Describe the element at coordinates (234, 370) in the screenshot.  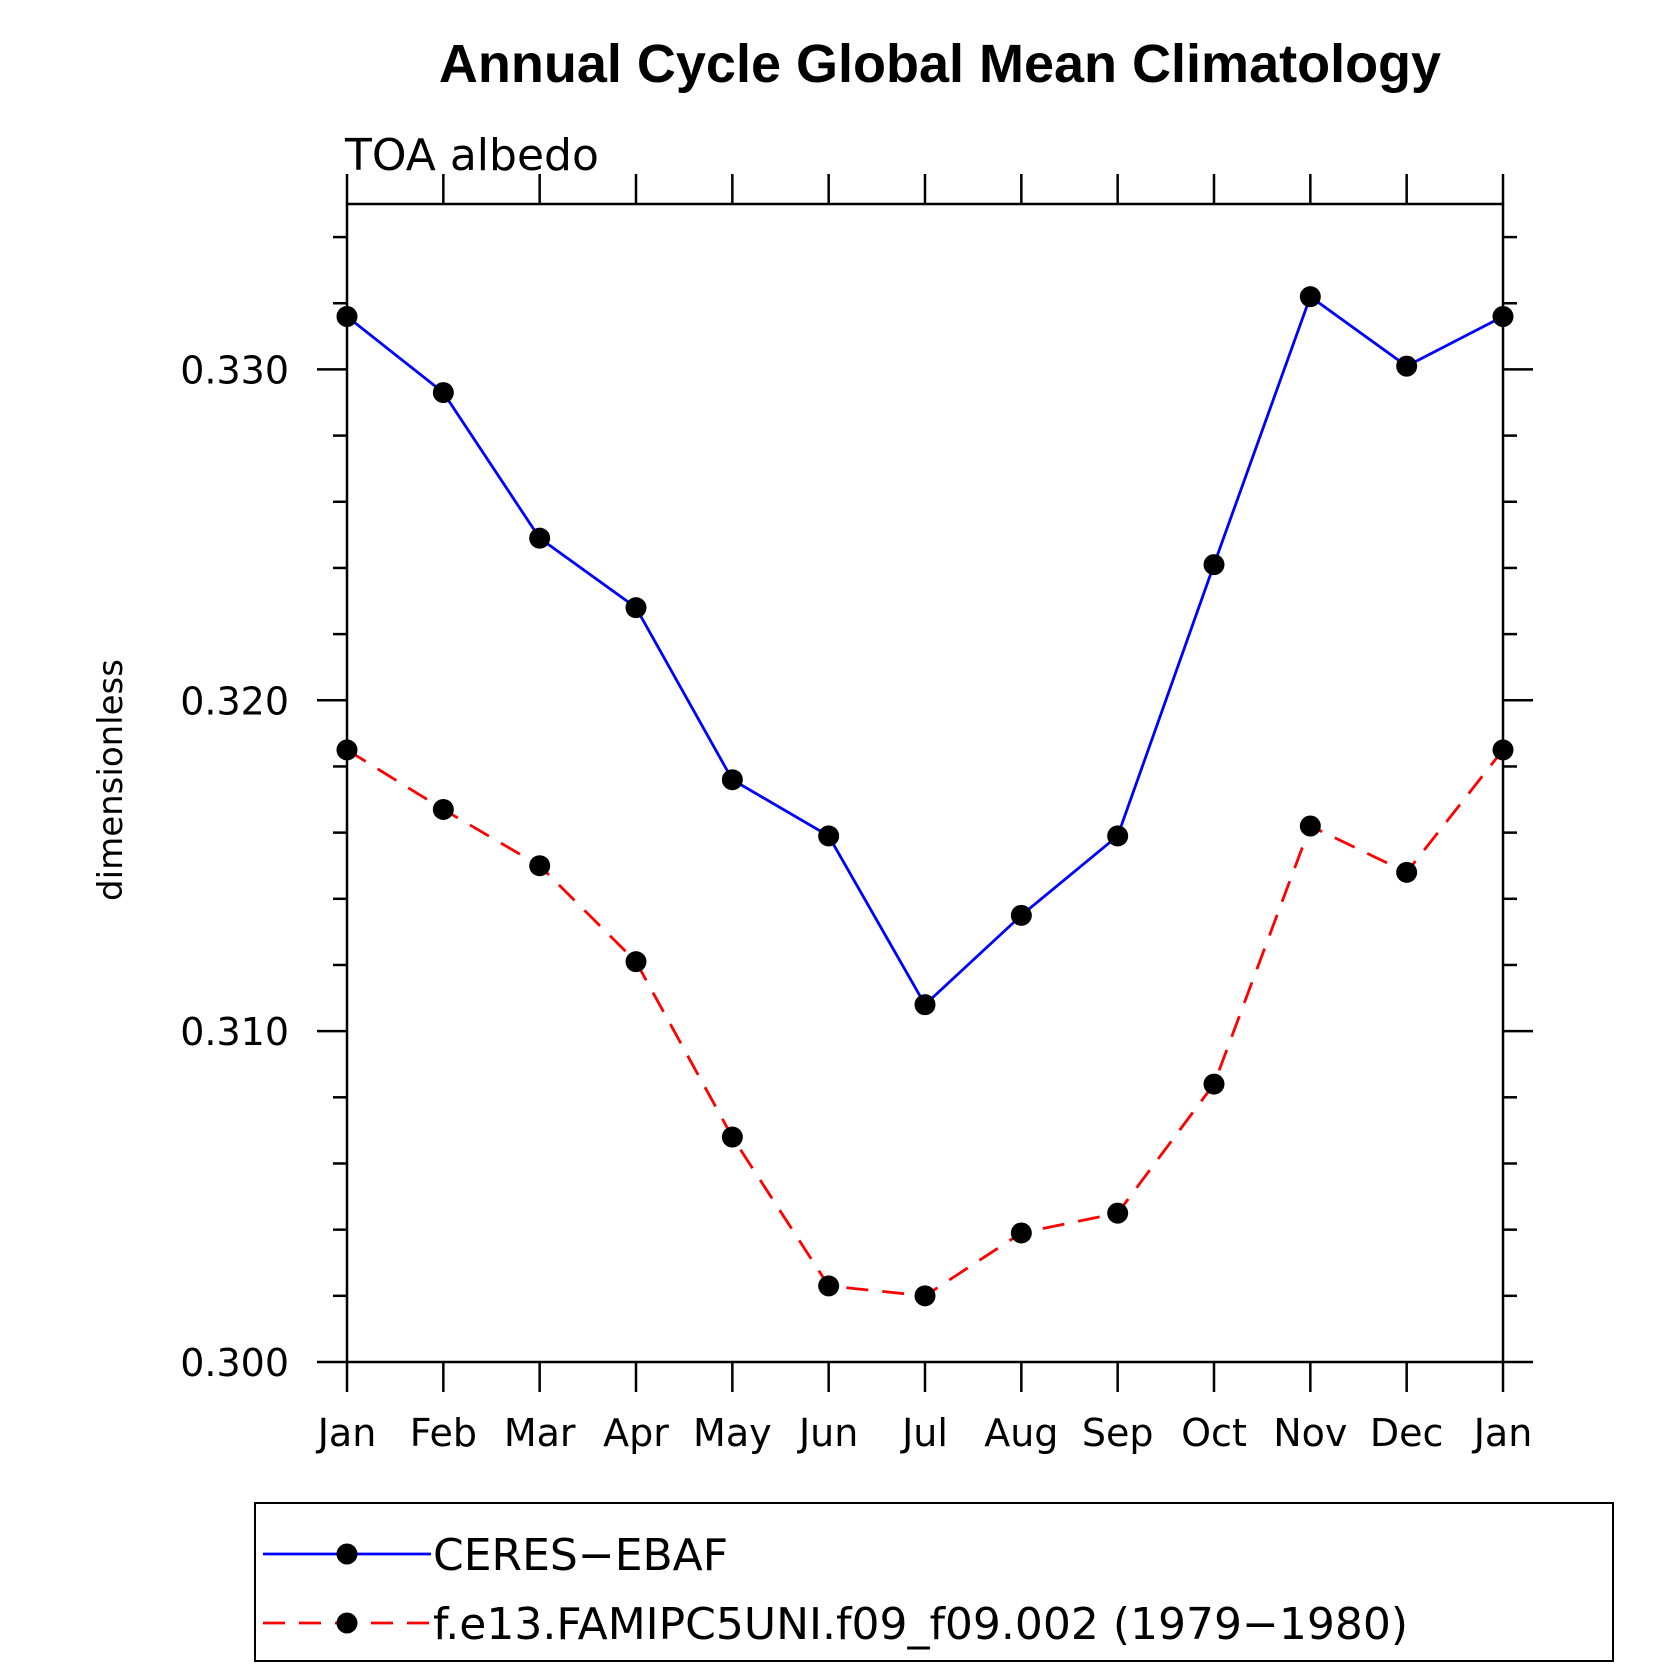
I see `y-tick-label: 0.330` at that location.